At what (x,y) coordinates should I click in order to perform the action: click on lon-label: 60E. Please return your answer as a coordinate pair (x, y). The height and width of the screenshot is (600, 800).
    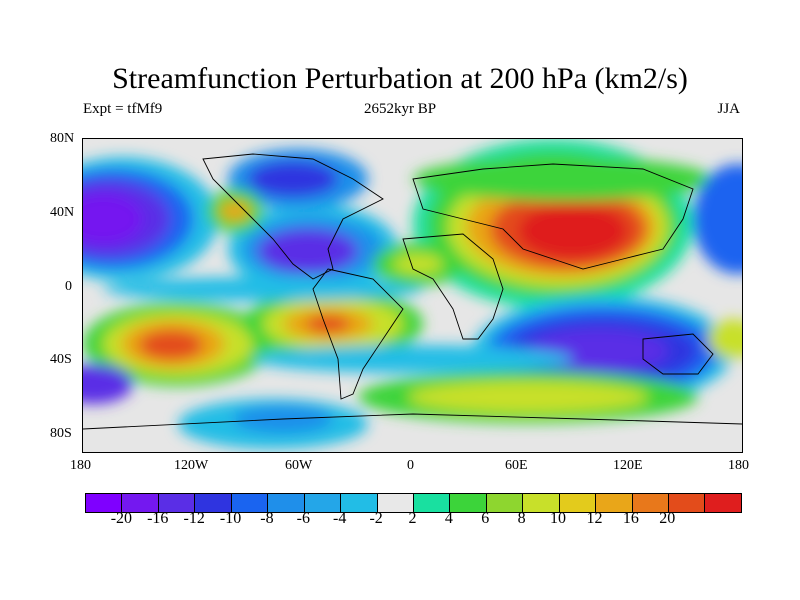
    Looking at the image, I should click on (516, 465).